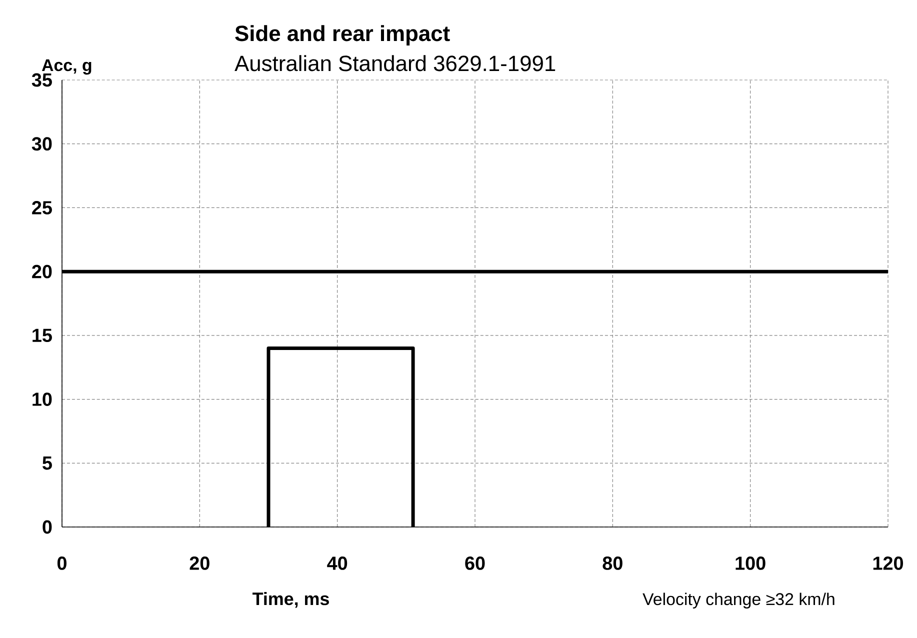 This screenshot has width=917, height=638. What do you see at coordinates (42, 335) in the screenshot?
I see `y-tick-label: 15` at bounding box center [42, 335].